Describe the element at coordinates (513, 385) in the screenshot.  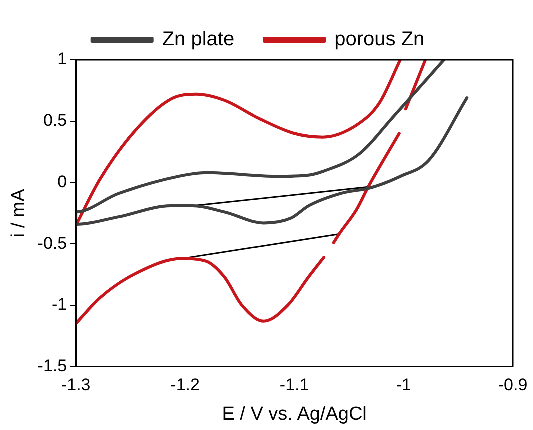
I see `x-tick-label: -0.9` at that location.